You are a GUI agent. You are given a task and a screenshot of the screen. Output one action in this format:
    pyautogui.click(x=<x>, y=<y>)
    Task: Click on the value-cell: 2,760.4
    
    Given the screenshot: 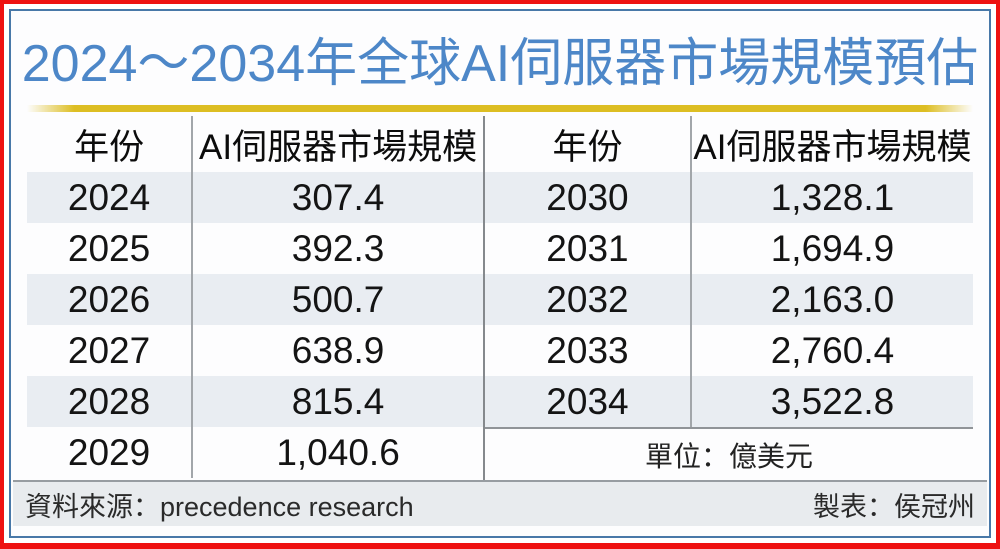 What is the action you would take?
    pyautogui.click(x=832, y=350)
    